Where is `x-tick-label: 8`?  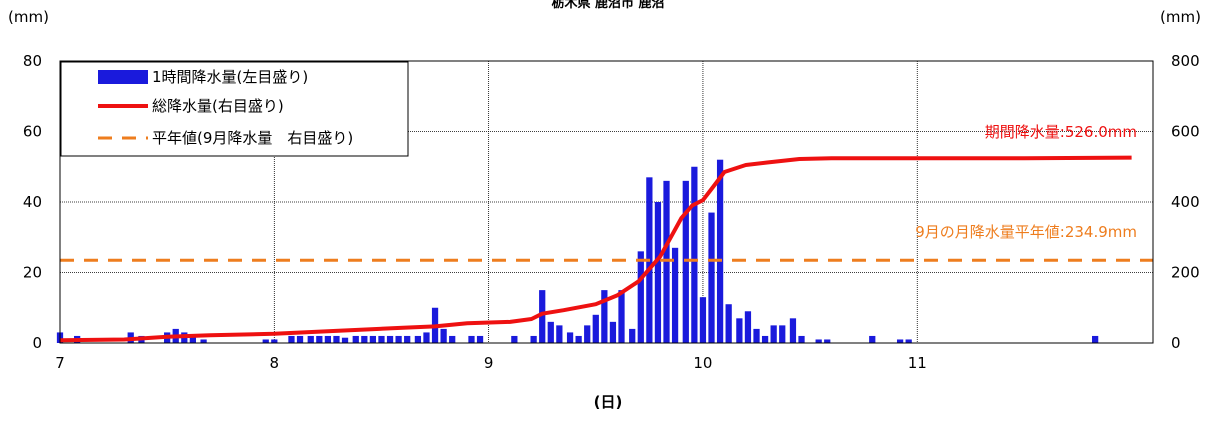
x-tick-label: 8 is located at coordinates (275, 363).